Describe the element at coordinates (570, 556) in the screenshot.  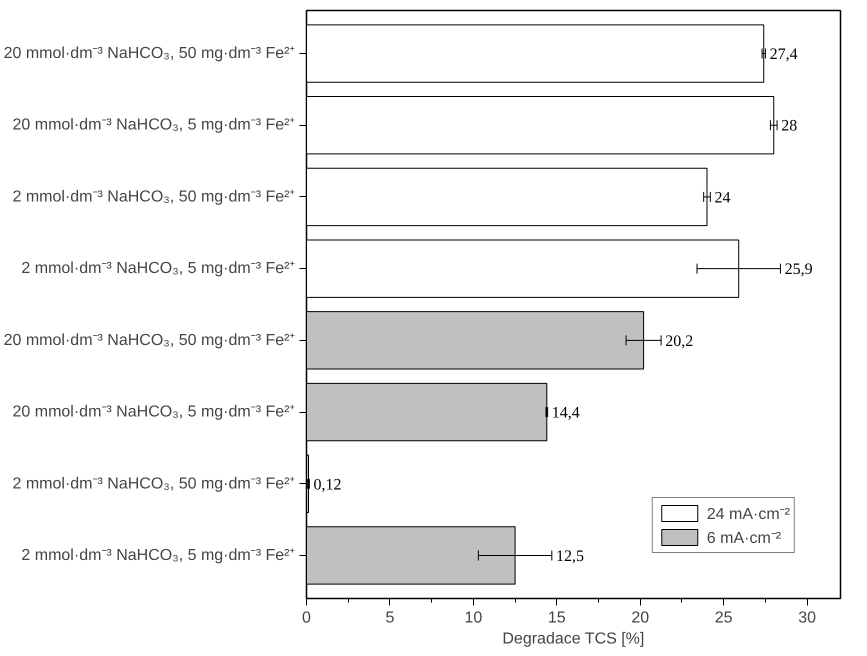
I see `data-label: 12,5` at that location.